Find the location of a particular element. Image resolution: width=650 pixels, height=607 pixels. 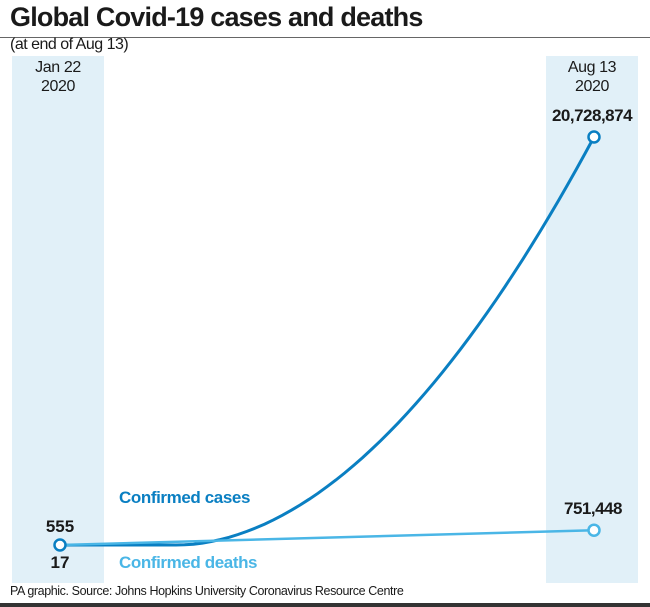

bottom-rule is located at coordinates (325, 605).